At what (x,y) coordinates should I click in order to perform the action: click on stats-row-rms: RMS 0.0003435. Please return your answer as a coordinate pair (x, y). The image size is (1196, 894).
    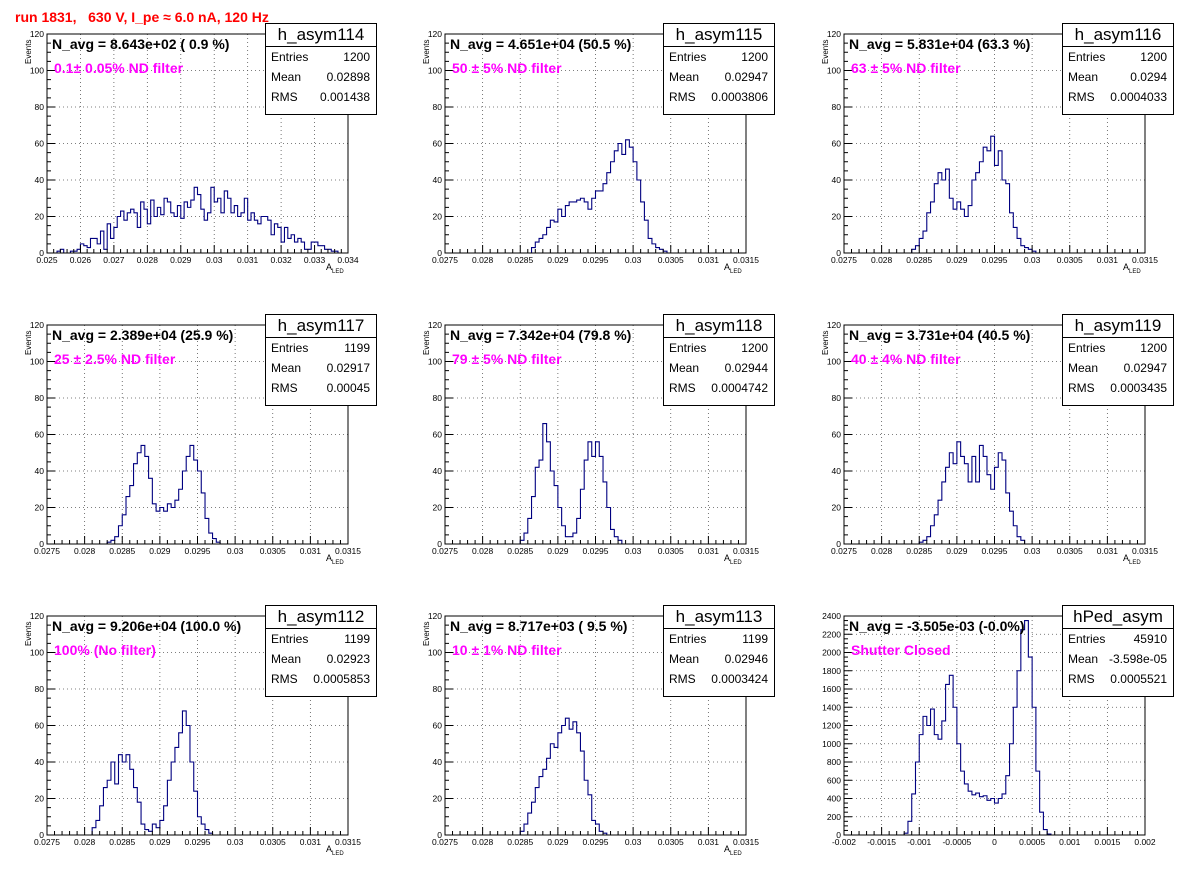
    Looking at the image, I should click on (1118, 388).